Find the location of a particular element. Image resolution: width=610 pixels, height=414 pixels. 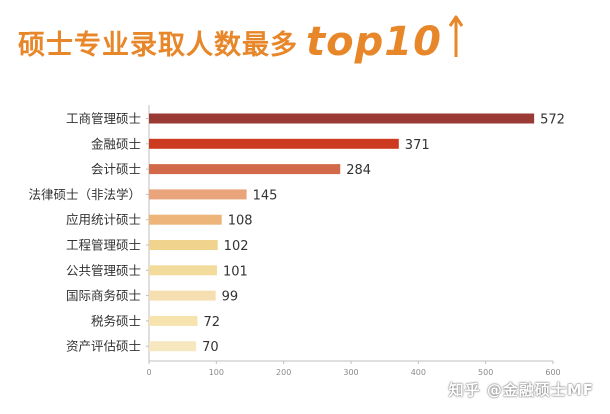

value-label: 145 is located at coordinates (265, 195).